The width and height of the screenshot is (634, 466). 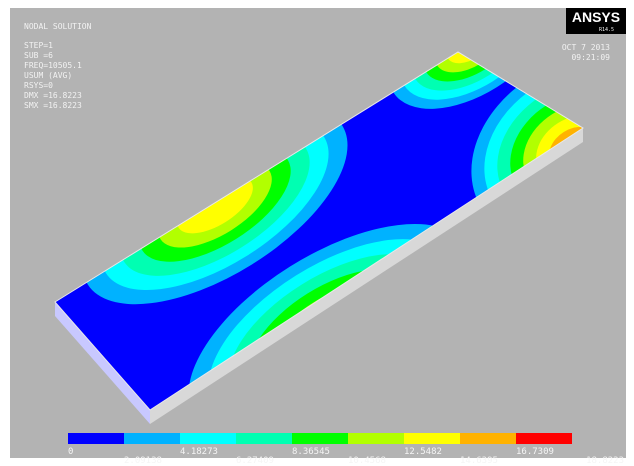 What do you see at coordinates (38, 85) in the screenshot?
I see `info-line: RSYS=0` at bounding box center [38, 85].